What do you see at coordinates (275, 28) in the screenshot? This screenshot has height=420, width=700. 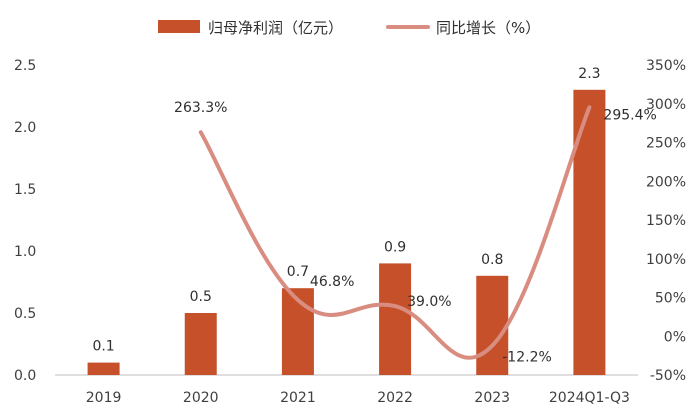 I see `legend-bar-label: 归母净利润（亿元）` at bounding box center [275, 28].